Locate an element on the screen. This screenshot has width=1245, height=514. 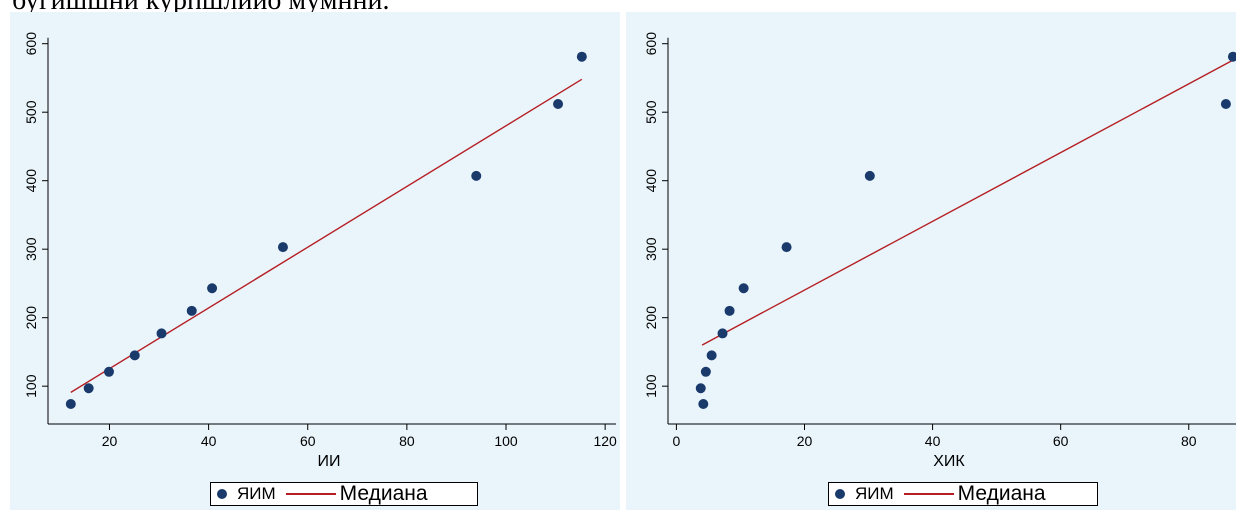
legend-ii: ЯИМ Медиана is located at coordinates (344, 494).